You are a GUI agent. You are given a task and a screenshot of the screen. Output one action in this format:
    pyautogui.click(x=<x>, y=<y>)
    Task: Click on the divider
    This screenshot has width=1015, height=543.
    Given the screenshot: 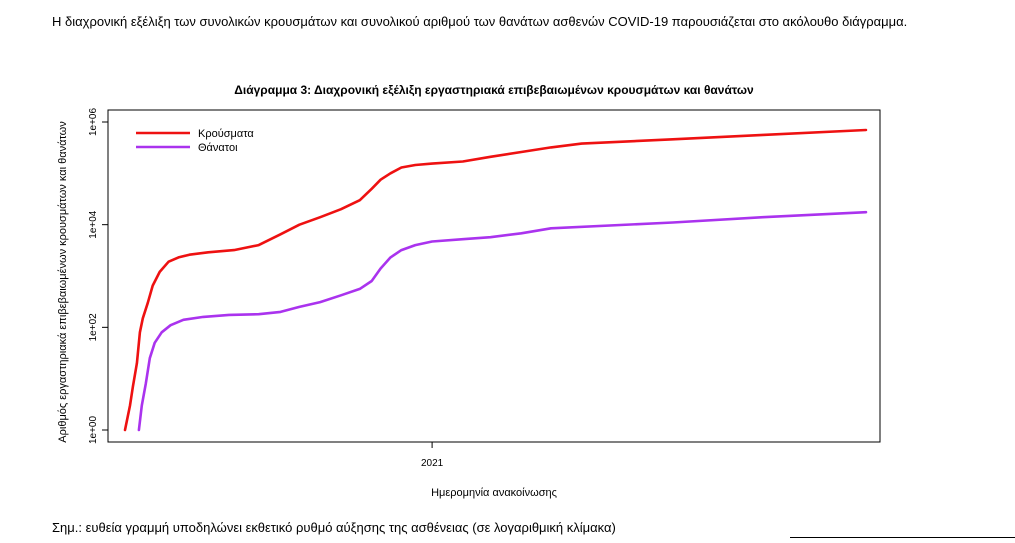 What is the action you would take?
    pyautogui.click(x=902, y=537)
    